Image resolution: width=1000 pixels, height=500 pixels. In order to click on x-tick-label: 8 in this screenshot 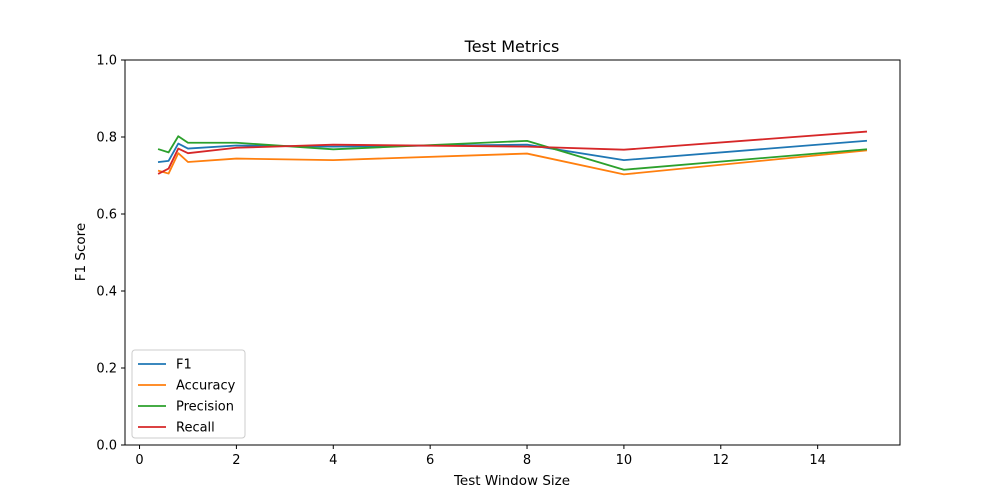, I will do `click(527, 460)`.